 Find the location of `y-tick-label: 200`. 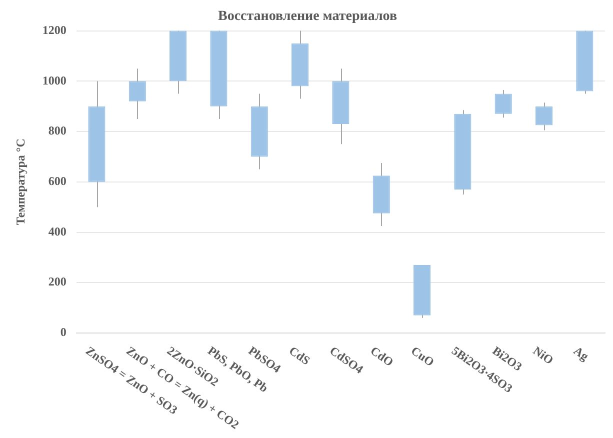

y-tick-label: 200 is located at coordinates (57, 281).